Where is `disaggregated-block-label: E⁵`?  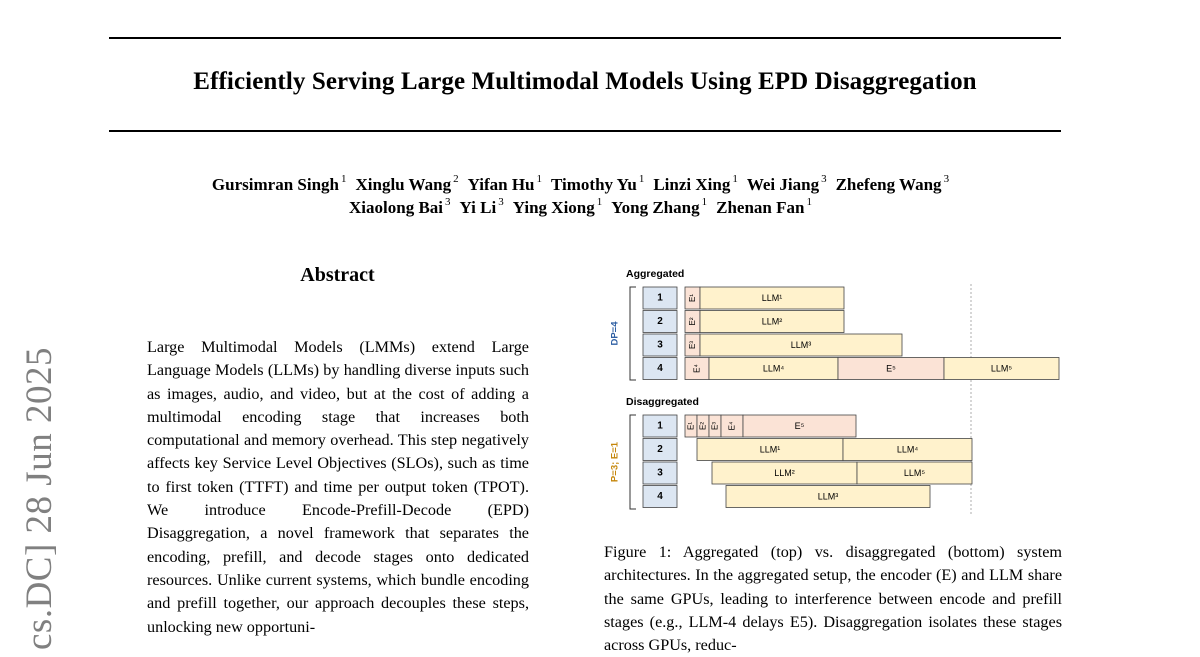
disaggregated-block-label: E⁵ is located at coordinates (800, 426).